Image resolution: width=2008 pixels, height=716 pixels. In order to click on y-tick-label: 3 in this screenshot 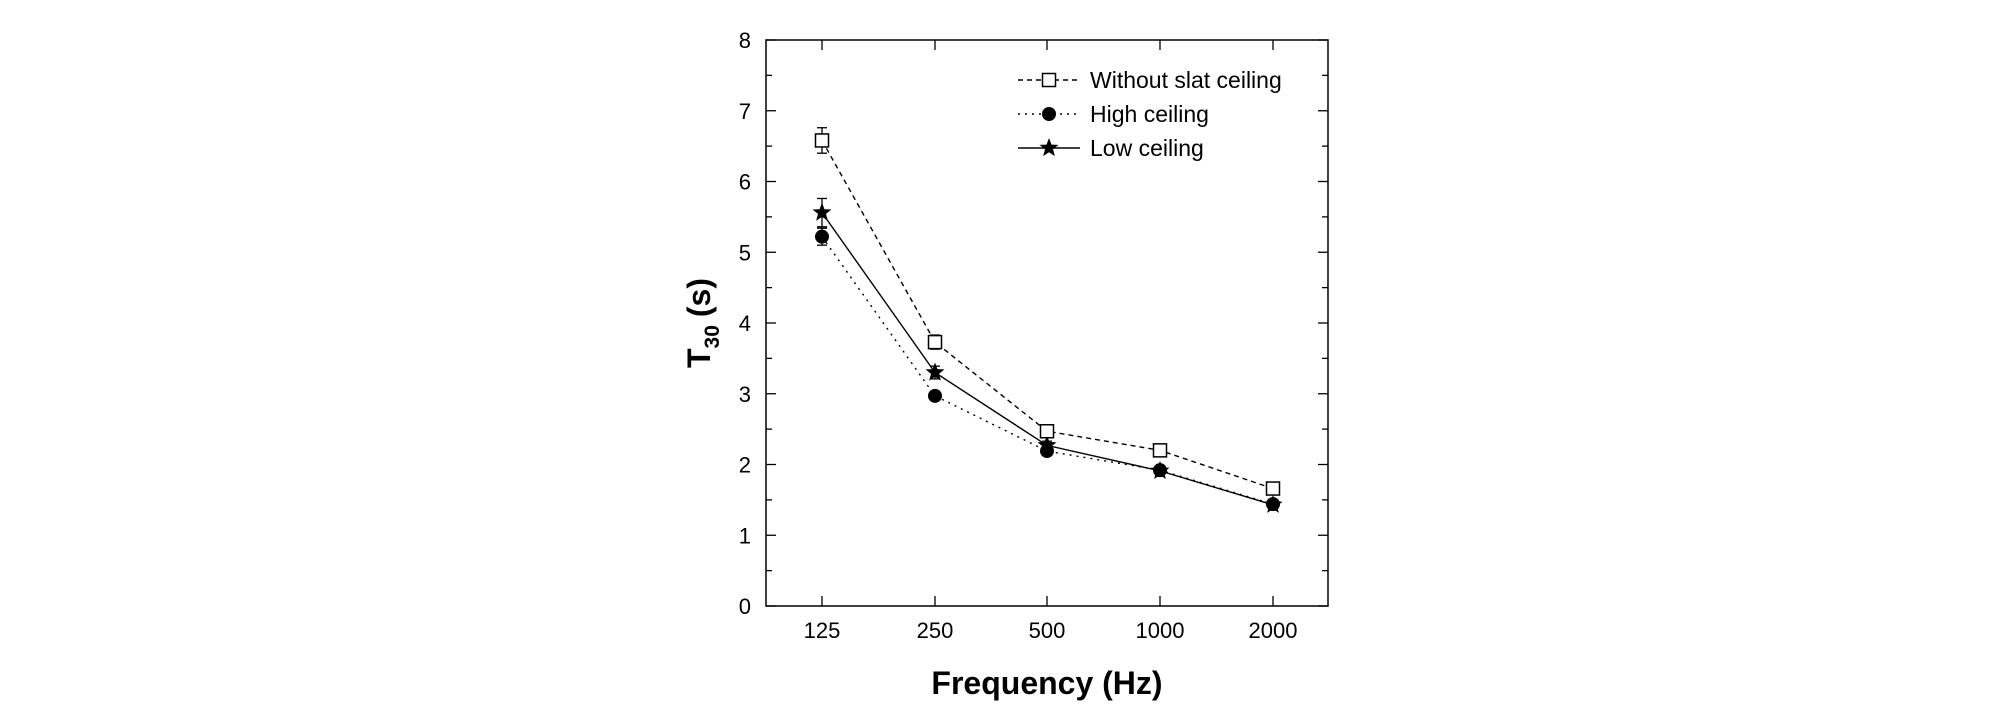, I will do `click(745, 394)`.